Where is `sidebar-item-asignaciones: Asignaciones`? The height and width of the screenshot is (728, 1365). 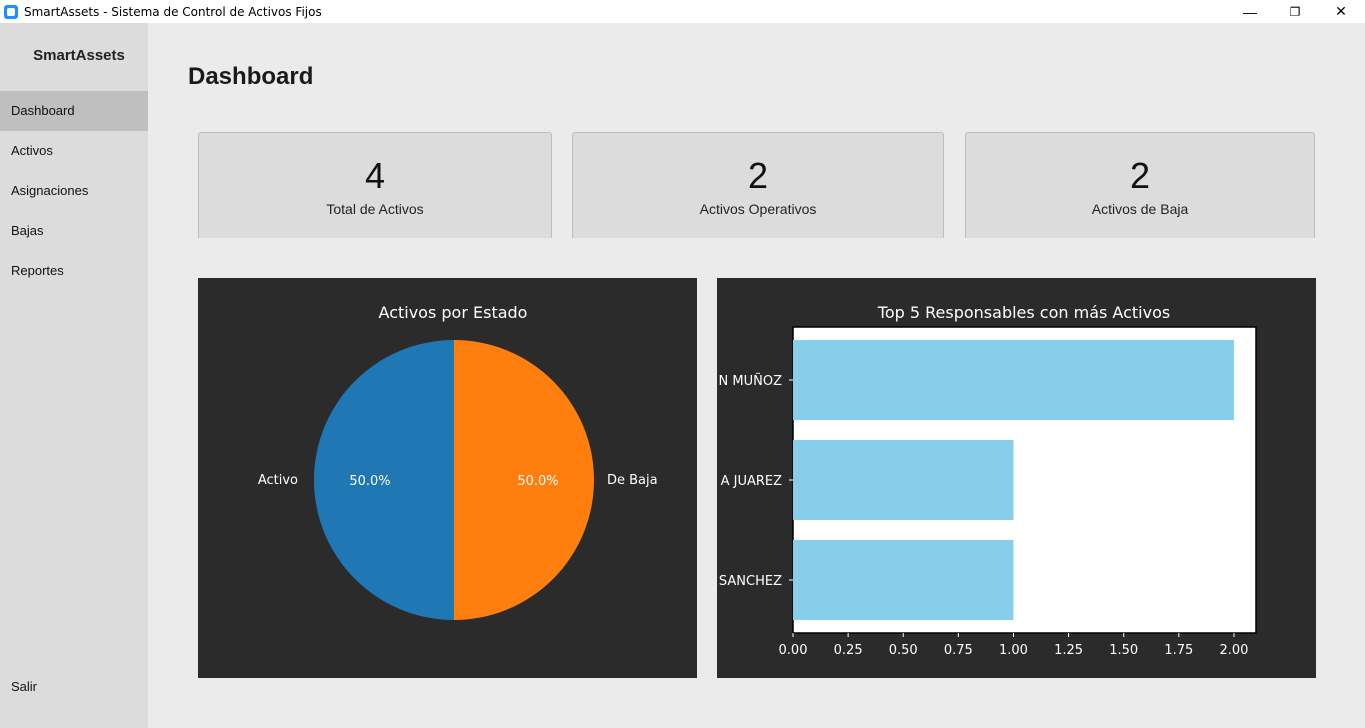
sidebar-item-asignaciones: Asignaciones is located at coordinates (50, 190).